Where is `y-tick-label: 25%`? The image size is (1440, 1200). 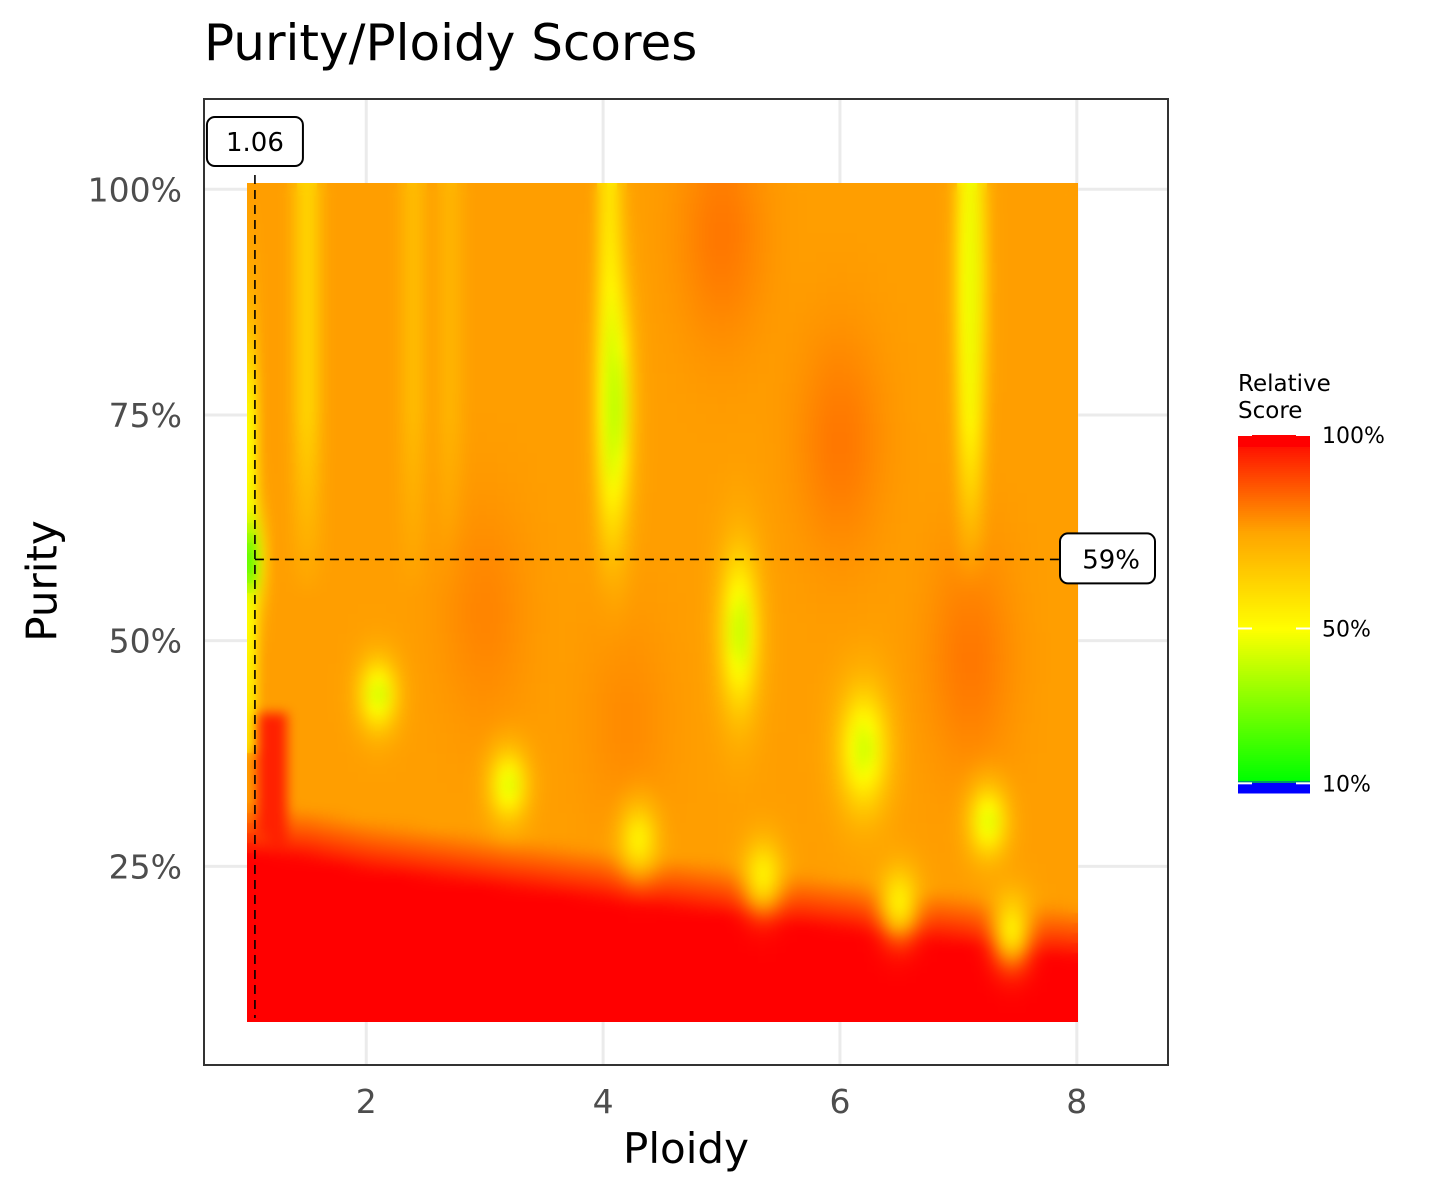 y-tick-label: 25% is located at coordinates (145, 866).